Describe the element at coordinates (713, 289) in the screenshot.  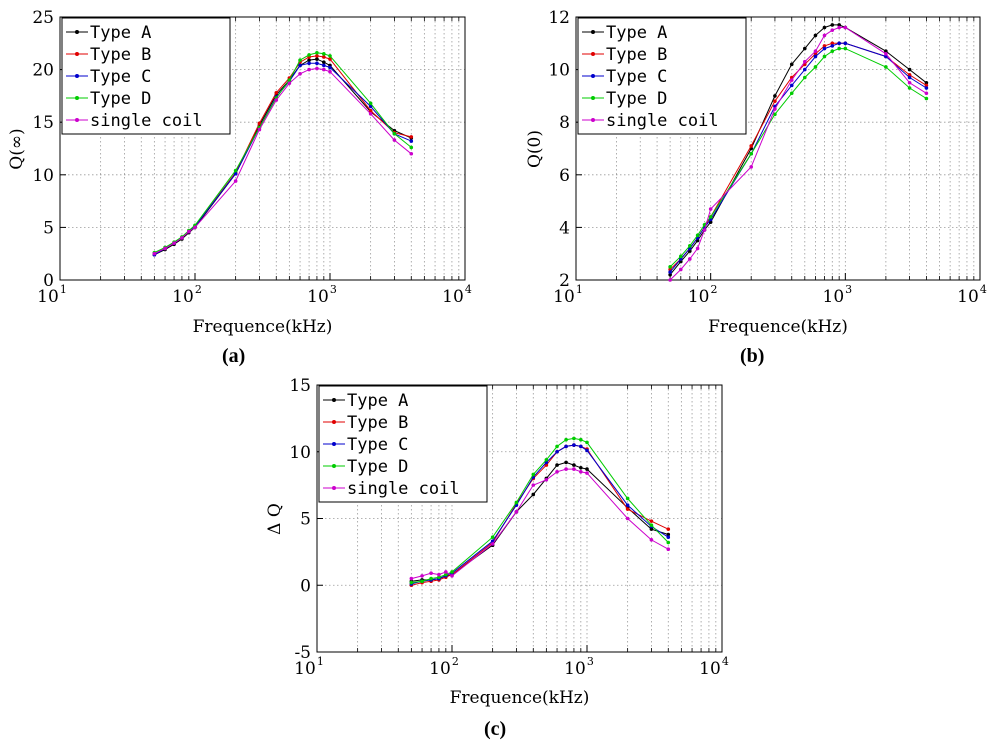
I see `x-tick-exponent: 2` at that location.